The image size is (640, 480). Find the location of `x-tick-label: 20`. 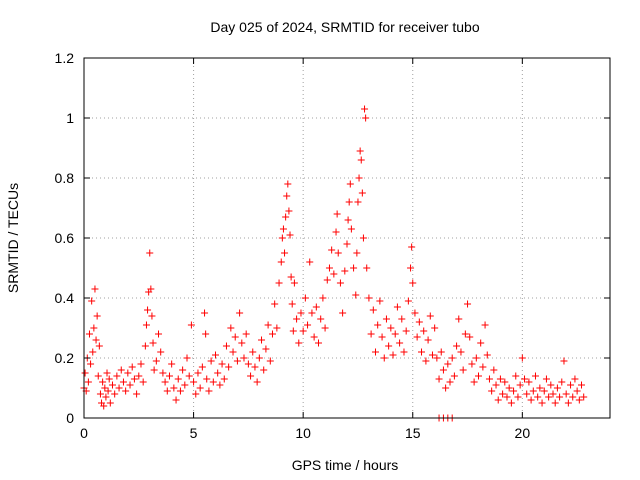

x-tick-label: 20 is located at coordinates (523, 433).